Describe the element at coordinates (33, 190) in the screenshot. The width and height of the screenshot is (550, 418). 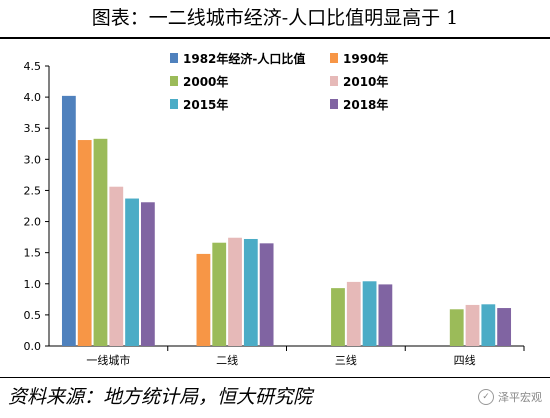
I see `y-tick-label: 2.5` at that location.